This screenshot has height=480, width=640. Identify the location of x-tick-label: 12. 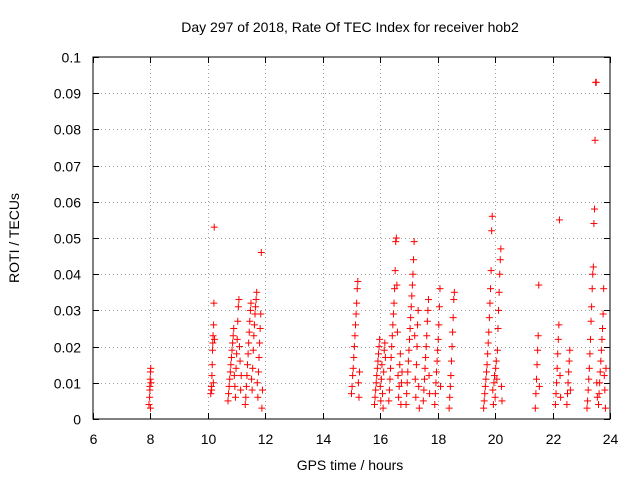
(266, 439).